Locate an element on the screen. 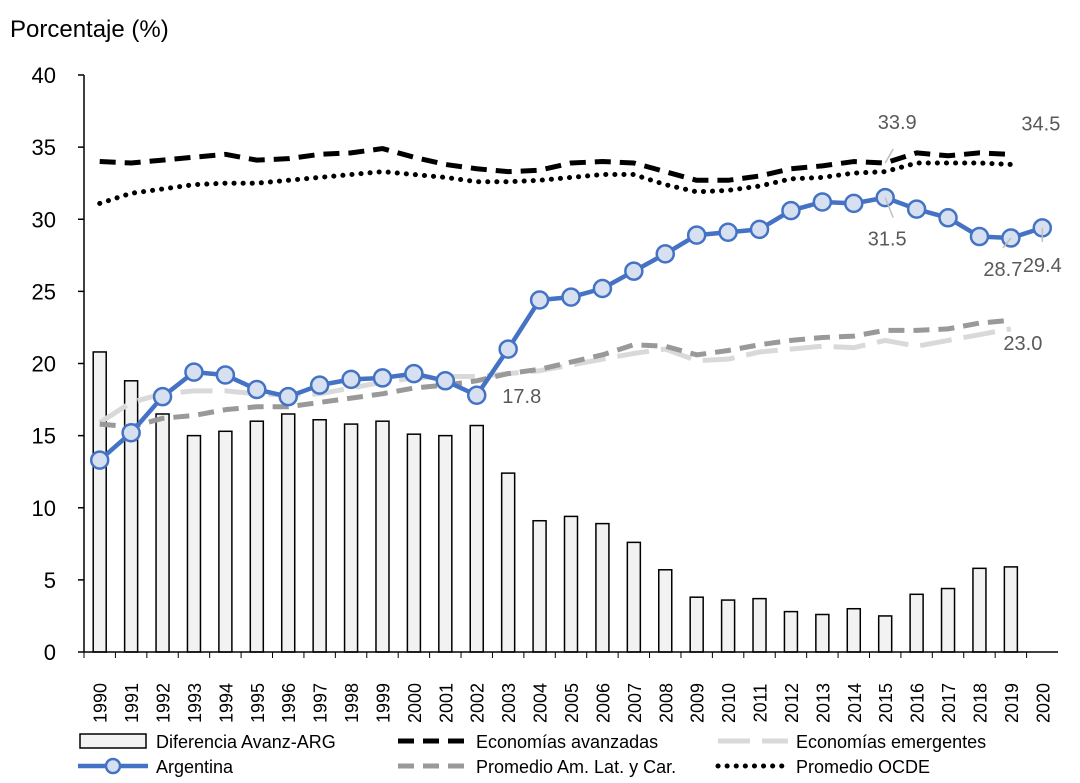  data-label-argentina-2015: 31.5 is located at coordinates (887, 240).